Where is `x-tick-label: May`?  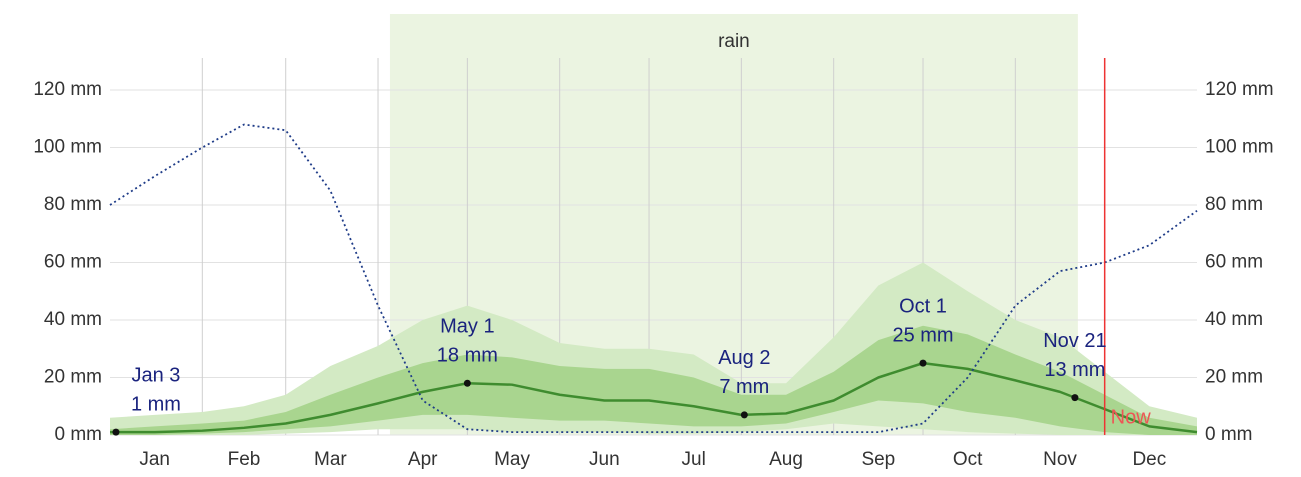 x-tick-label: May is located at coordinates (512, 459).